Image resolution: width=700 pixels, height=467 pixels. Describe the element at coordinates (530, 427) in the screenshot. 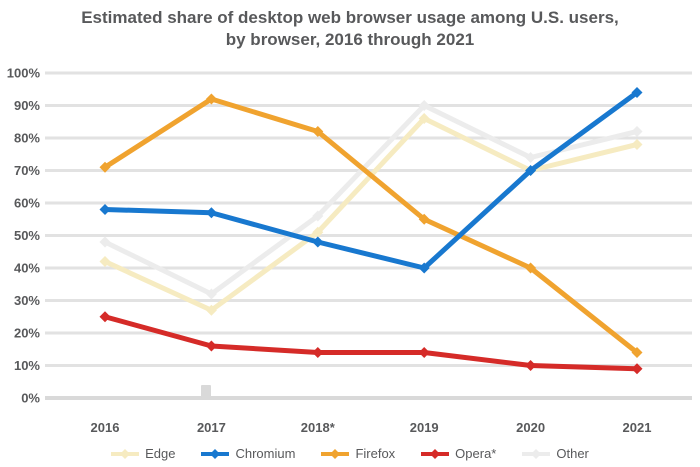

I see `x-axis-label: 2020` at that location.